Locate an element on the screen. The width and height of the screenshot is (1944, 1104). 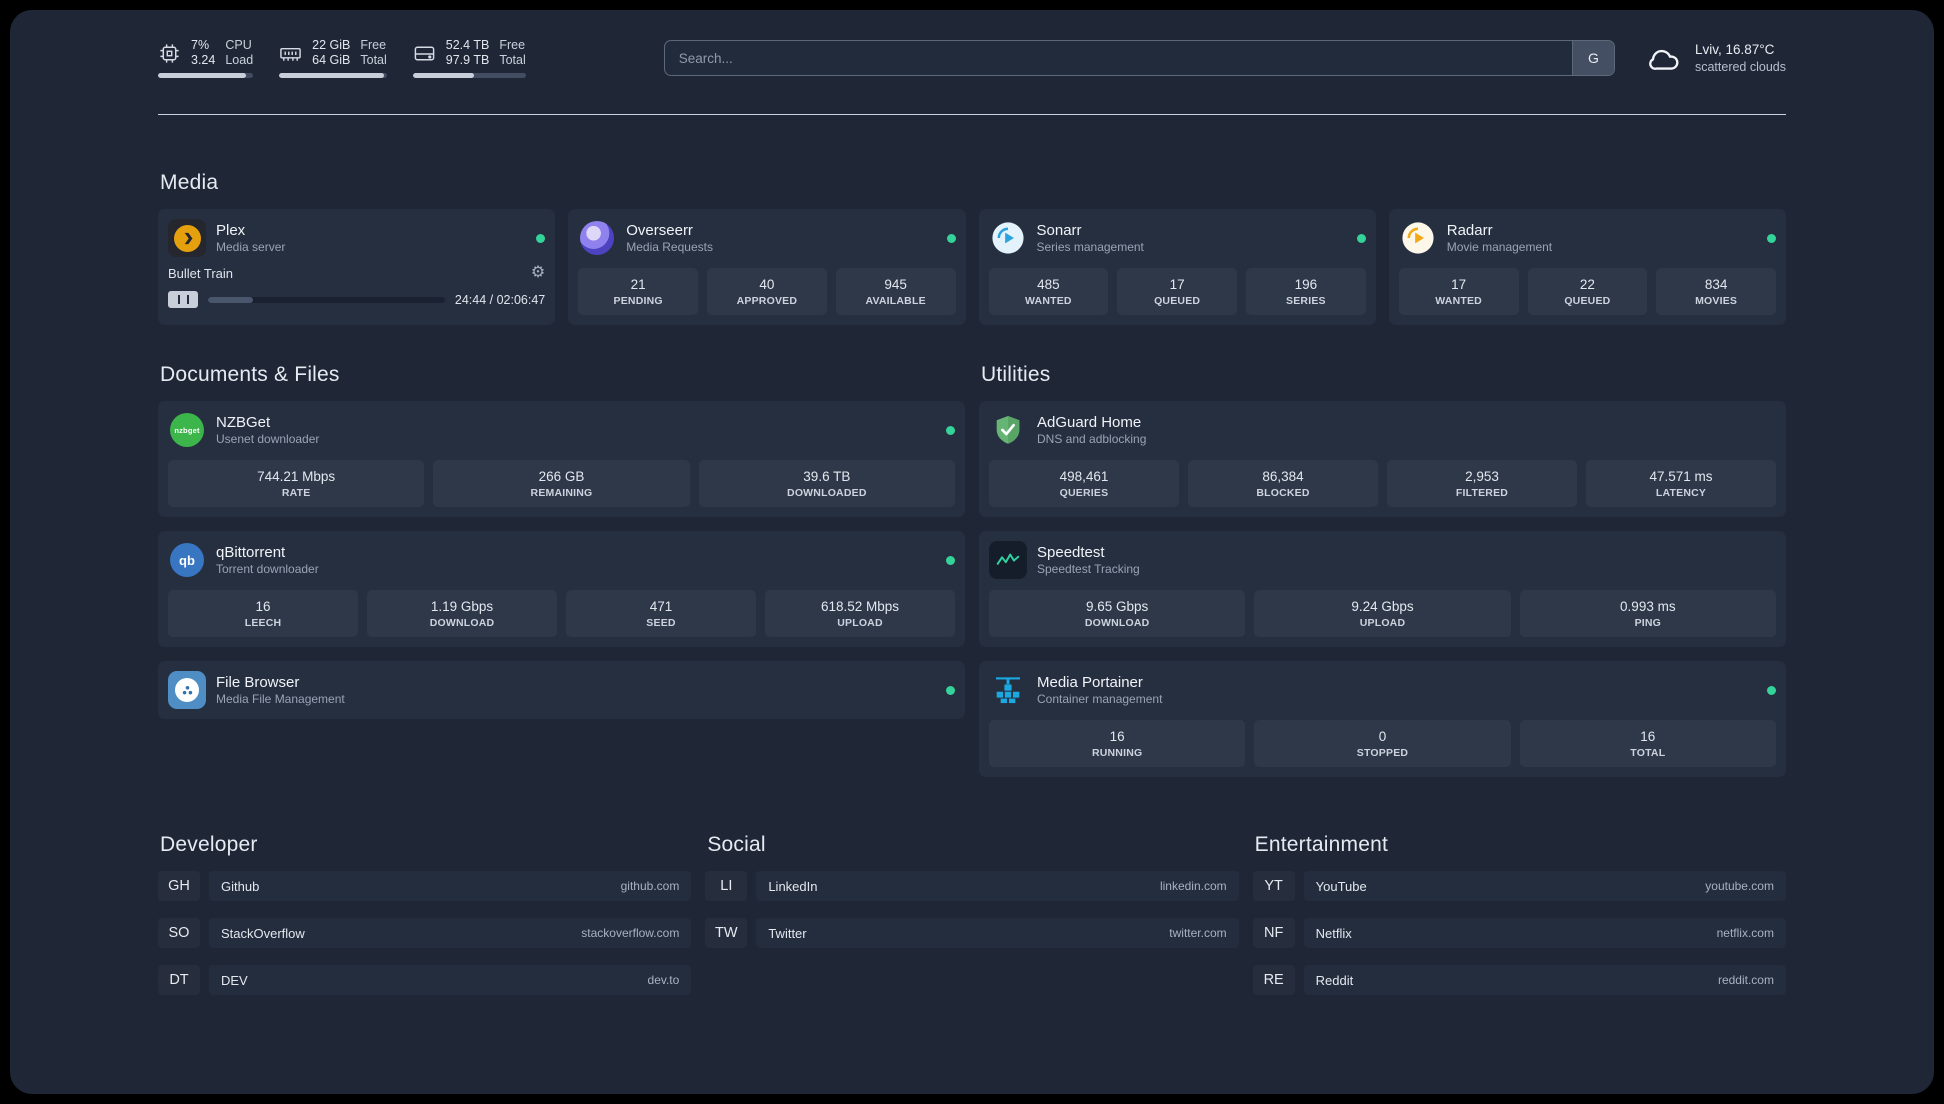
sonarr-stats: 485 WANTED 17 QUEUED 196 SERIES is located at coordinates (1177, 291).